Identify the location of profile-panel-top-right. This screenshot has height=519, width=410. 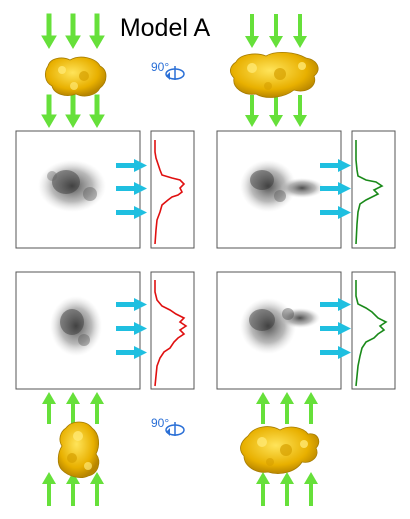
(373, 189).